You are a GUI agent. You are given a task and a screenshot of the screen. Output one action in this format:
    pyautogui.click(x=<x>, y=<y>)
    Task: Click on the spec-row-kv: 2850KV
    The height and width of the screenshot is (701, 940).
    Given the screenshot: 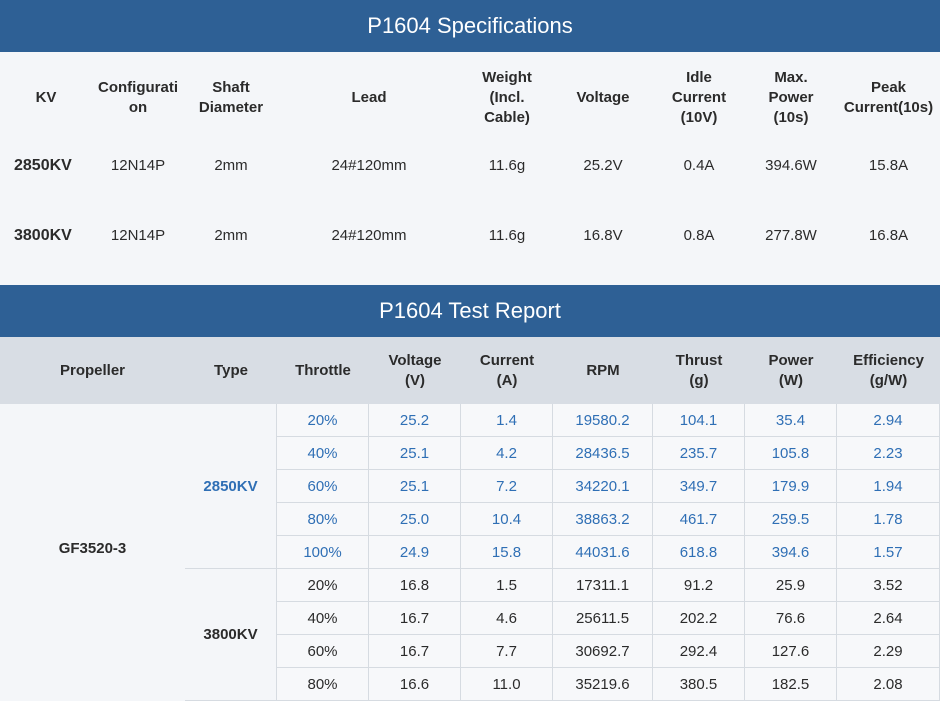 What is the action you would take?
    pyautogui.click(x=43, y=165)
    